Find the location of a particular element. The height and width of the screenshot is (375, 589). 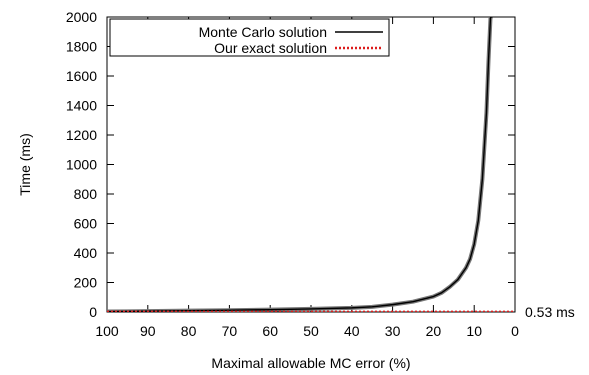

x-tick-label: 80 is located at coordinates (189, 331).